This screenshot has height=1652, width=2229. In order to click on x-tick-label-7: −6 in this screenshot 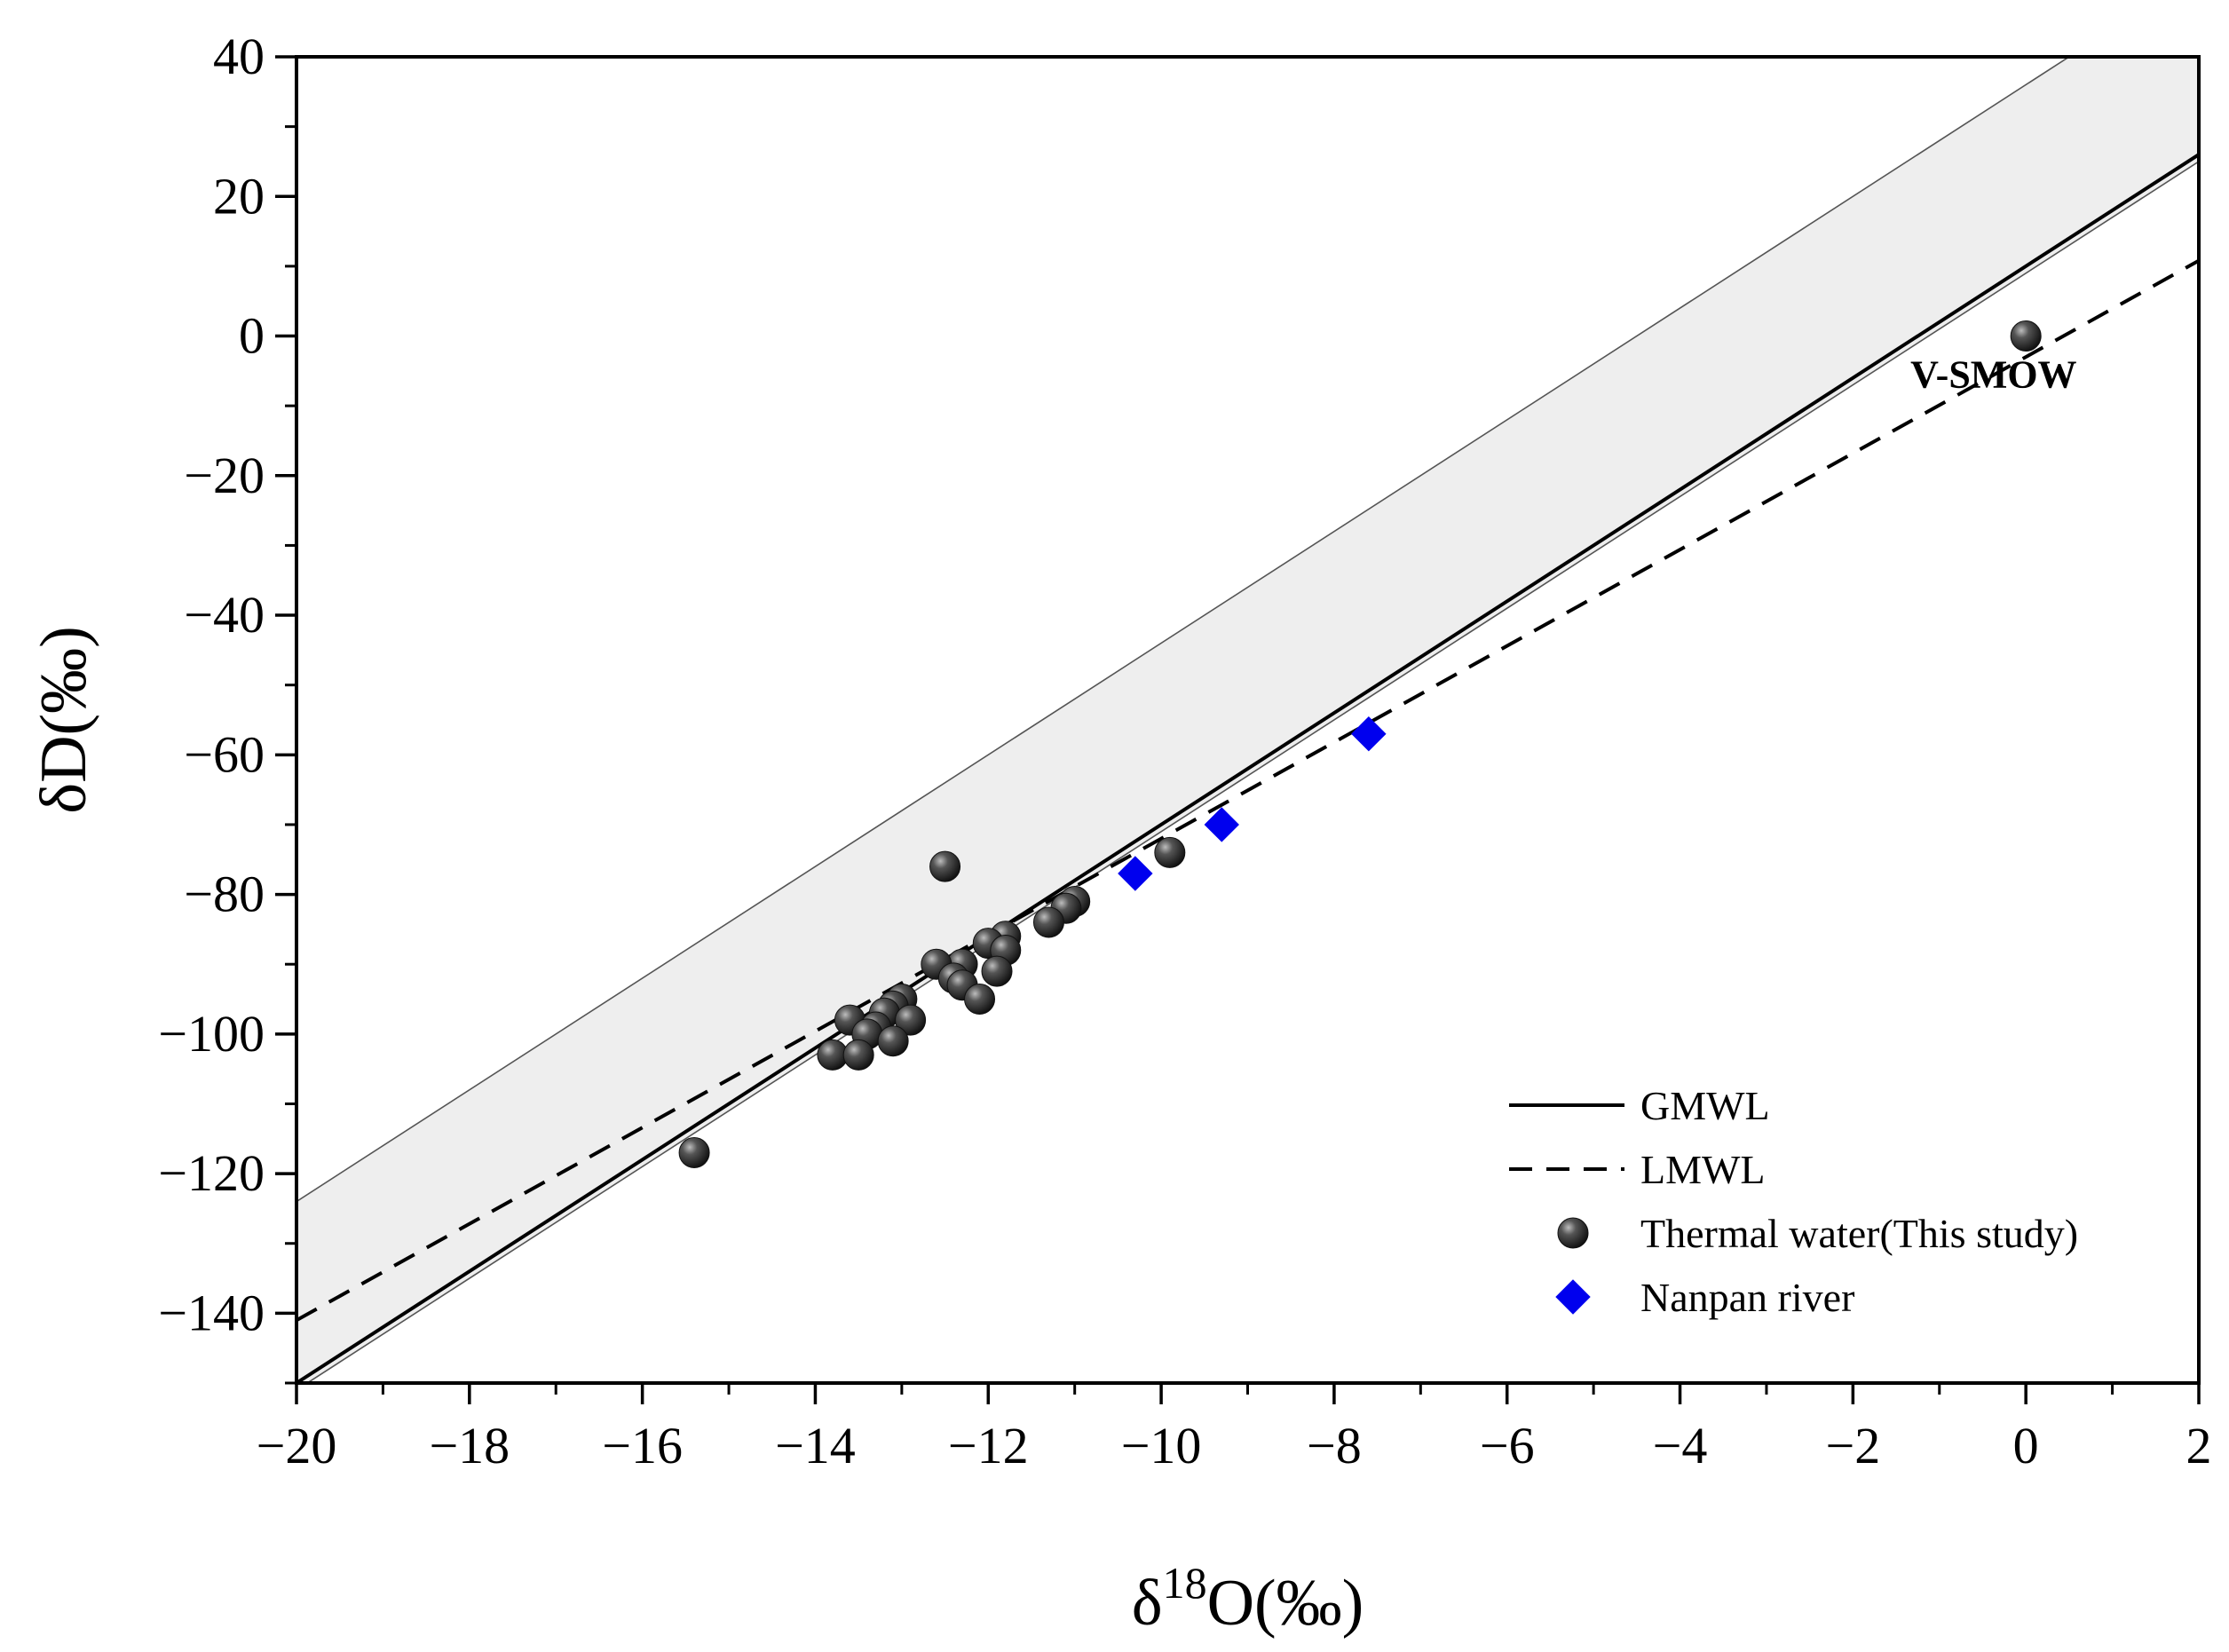, I will do `click(1507, 1445)`.